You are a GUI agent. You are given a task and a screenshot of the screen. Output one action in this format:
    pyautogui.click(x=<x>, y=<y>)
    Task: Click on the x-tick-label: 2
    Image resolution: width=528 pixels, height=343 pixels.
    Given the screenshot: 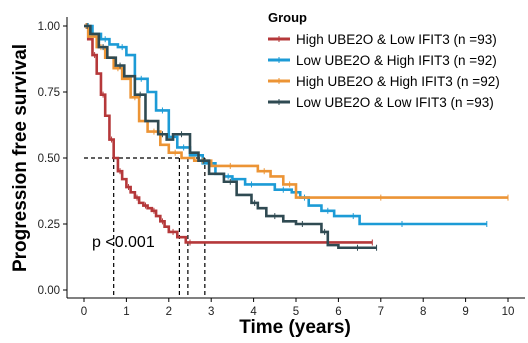 What is the action you would take?
    pyautogui.click(x=169, y=312)
    